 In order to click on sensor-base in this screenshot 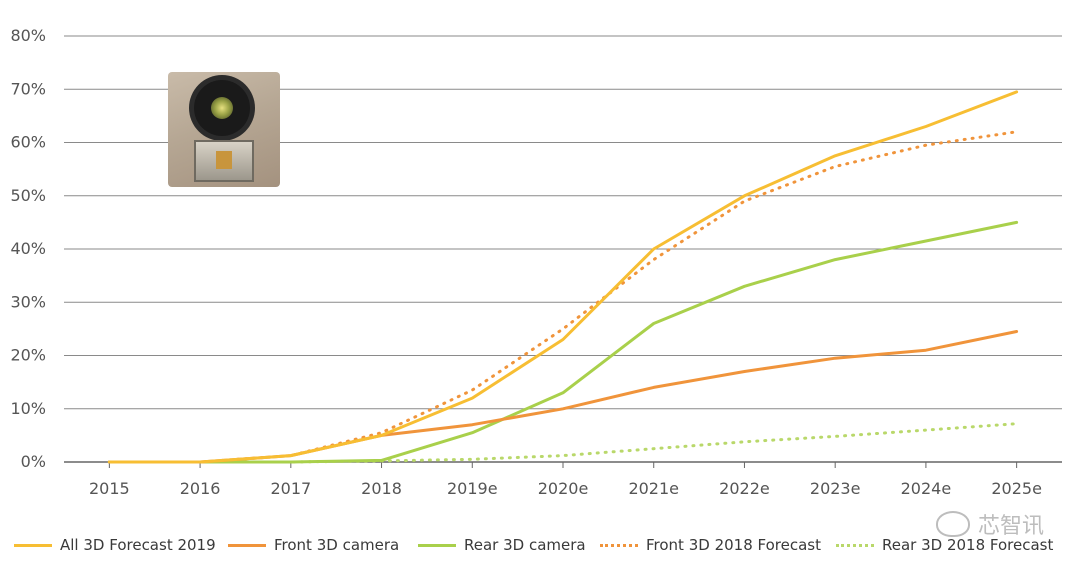, I will do `click(224, 161)`.